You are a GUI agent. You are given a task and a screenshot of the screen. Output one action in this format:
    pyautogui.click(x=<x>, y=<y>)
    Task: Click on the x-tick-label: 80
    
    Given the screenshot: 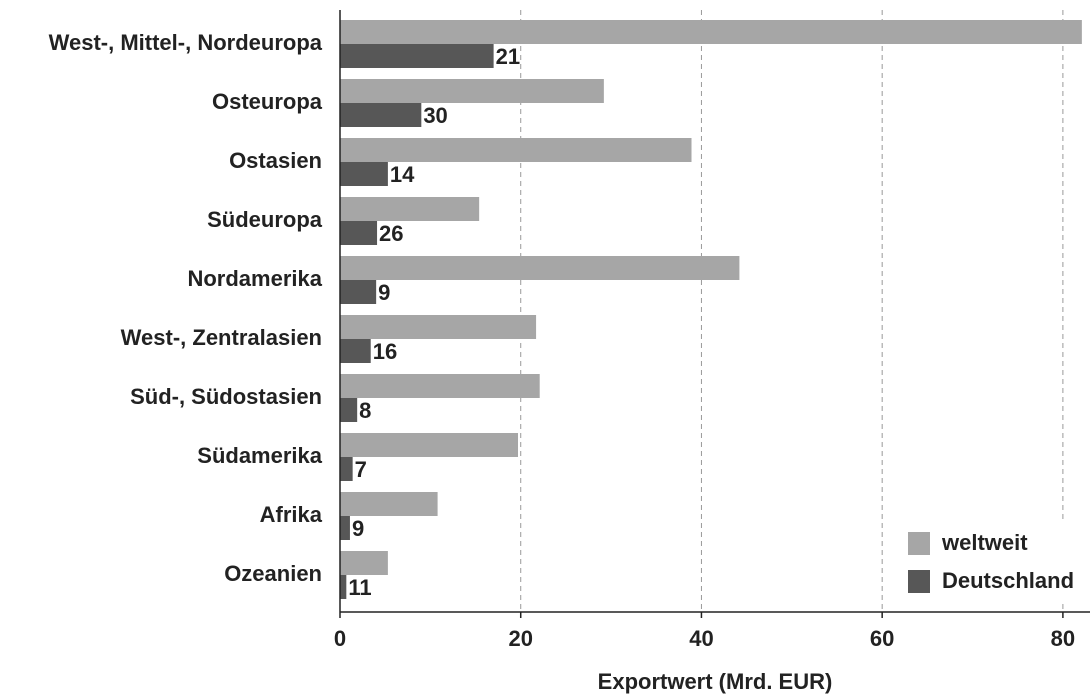 What is the action you would take?
    pyautogui.click(x=1063, y=638)
    